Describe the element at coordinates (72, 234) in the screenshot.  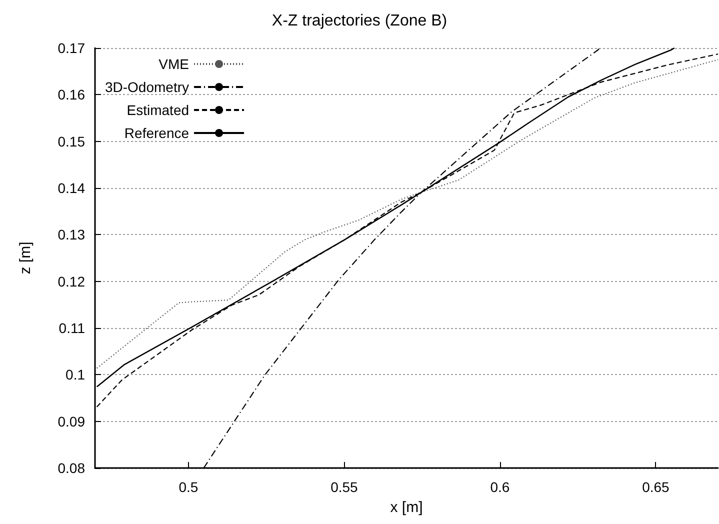
I see `y-tick-label: 0.13` at that location.